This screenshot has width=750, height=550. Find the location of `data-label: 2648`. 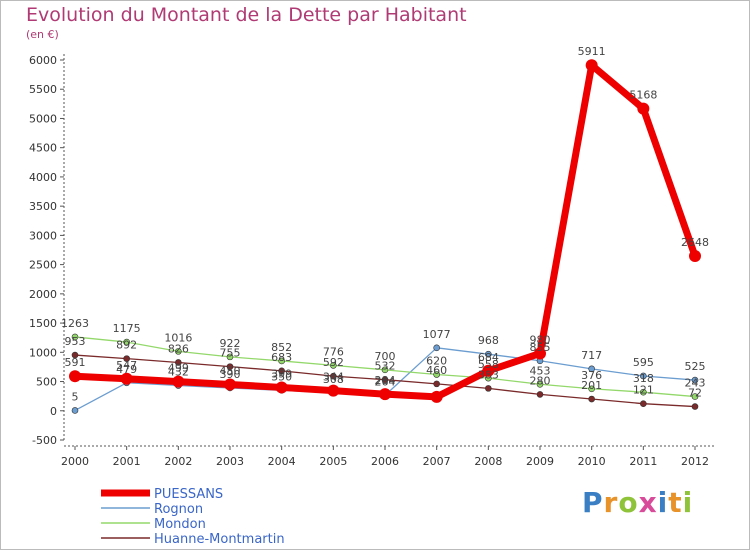

data-label: 2648 is located at coordinates (695, 242).